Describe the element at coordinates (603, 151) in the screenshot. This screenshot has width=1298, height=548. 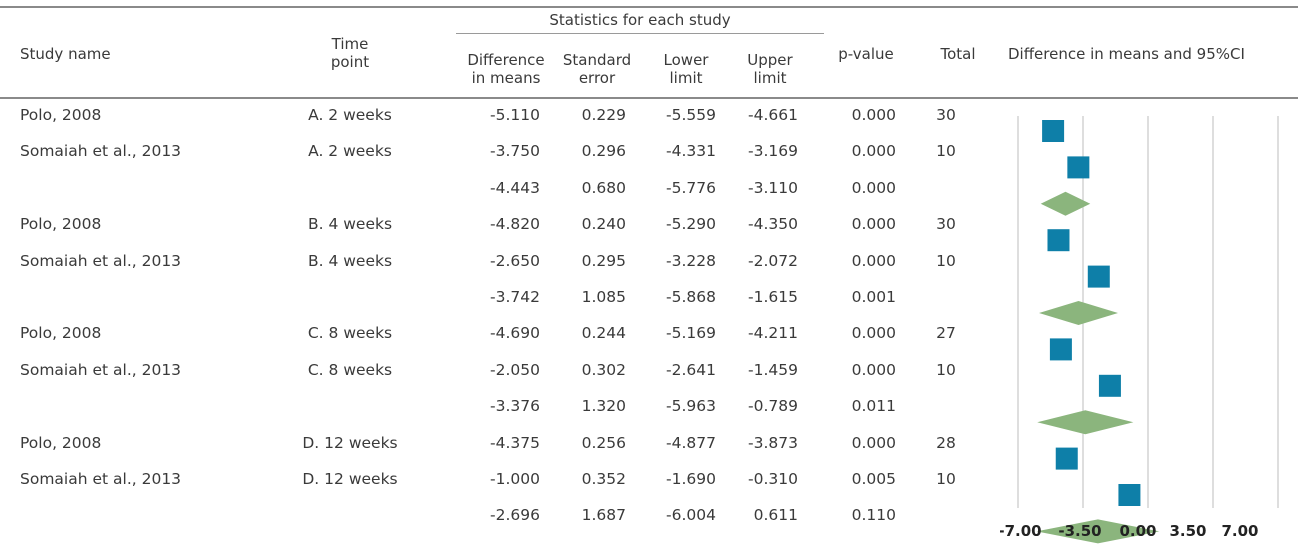
I see `cell-se: 0.296` at that location.